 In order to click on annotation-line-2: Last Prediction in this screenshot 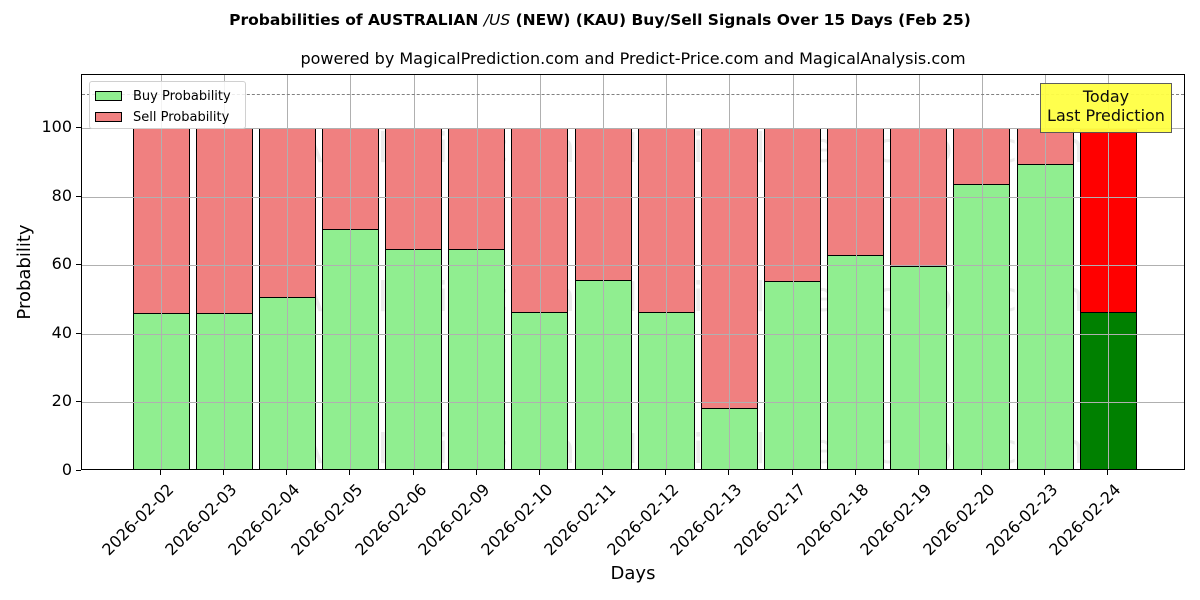, I will do `click(1106, 115)`.